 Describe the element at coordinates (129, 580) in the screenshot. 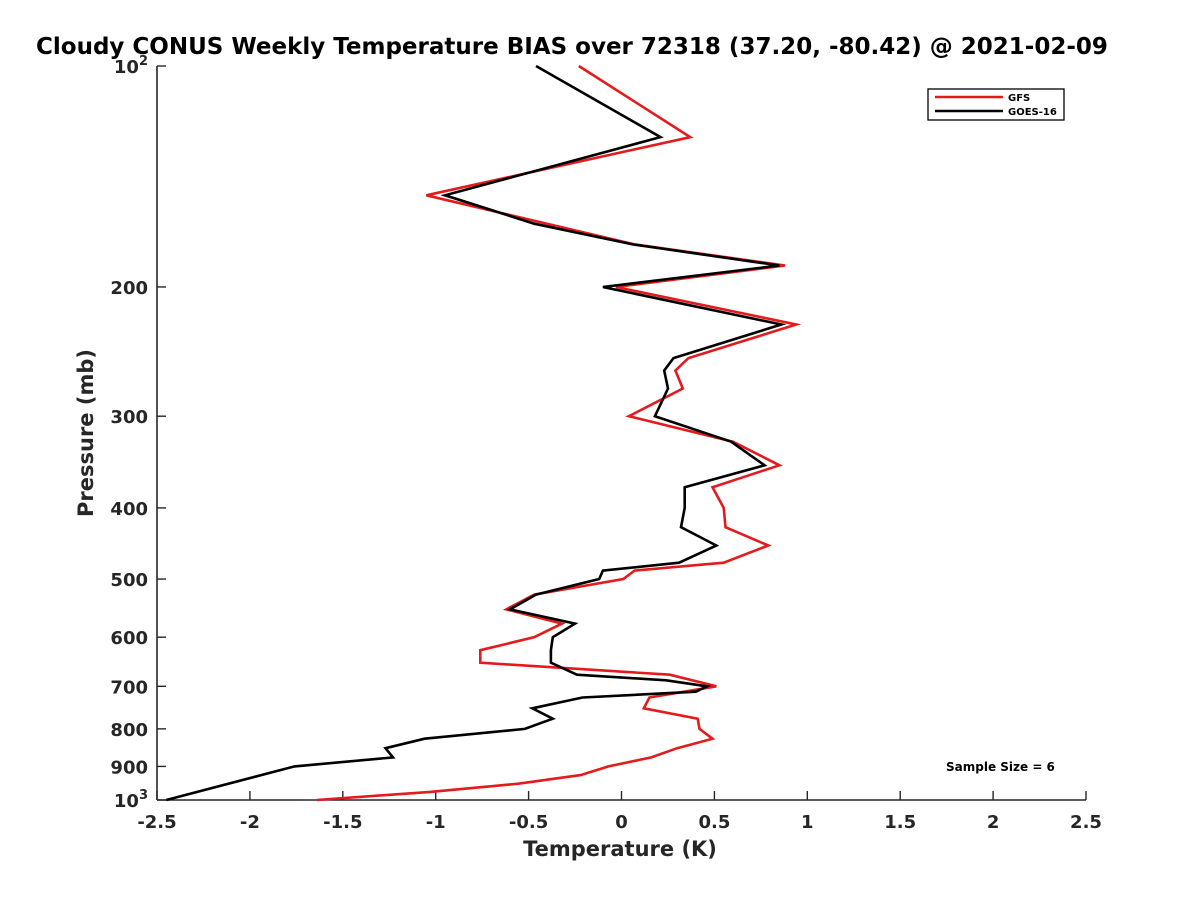

I see `y-tick-label: 500` at that location.